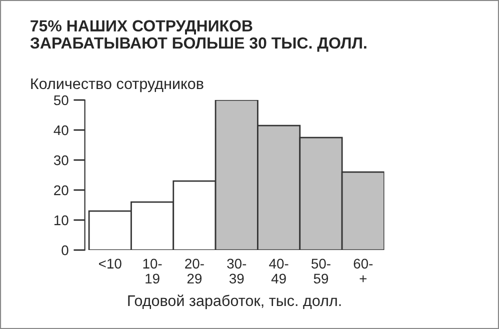  Describe the element at coordinates (236, 271) in the screenshot. I see `x-tick-label: 30- 39` at that location.